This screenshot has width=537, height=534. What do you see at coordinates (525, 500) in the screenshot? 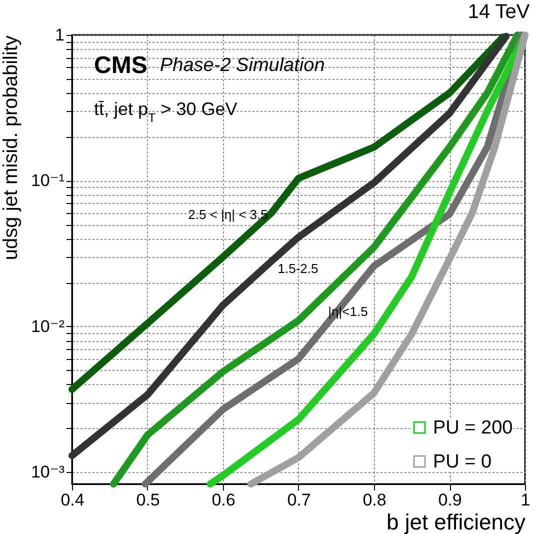
I see `x-tick-label: 1` at bounding box center [525, 500].